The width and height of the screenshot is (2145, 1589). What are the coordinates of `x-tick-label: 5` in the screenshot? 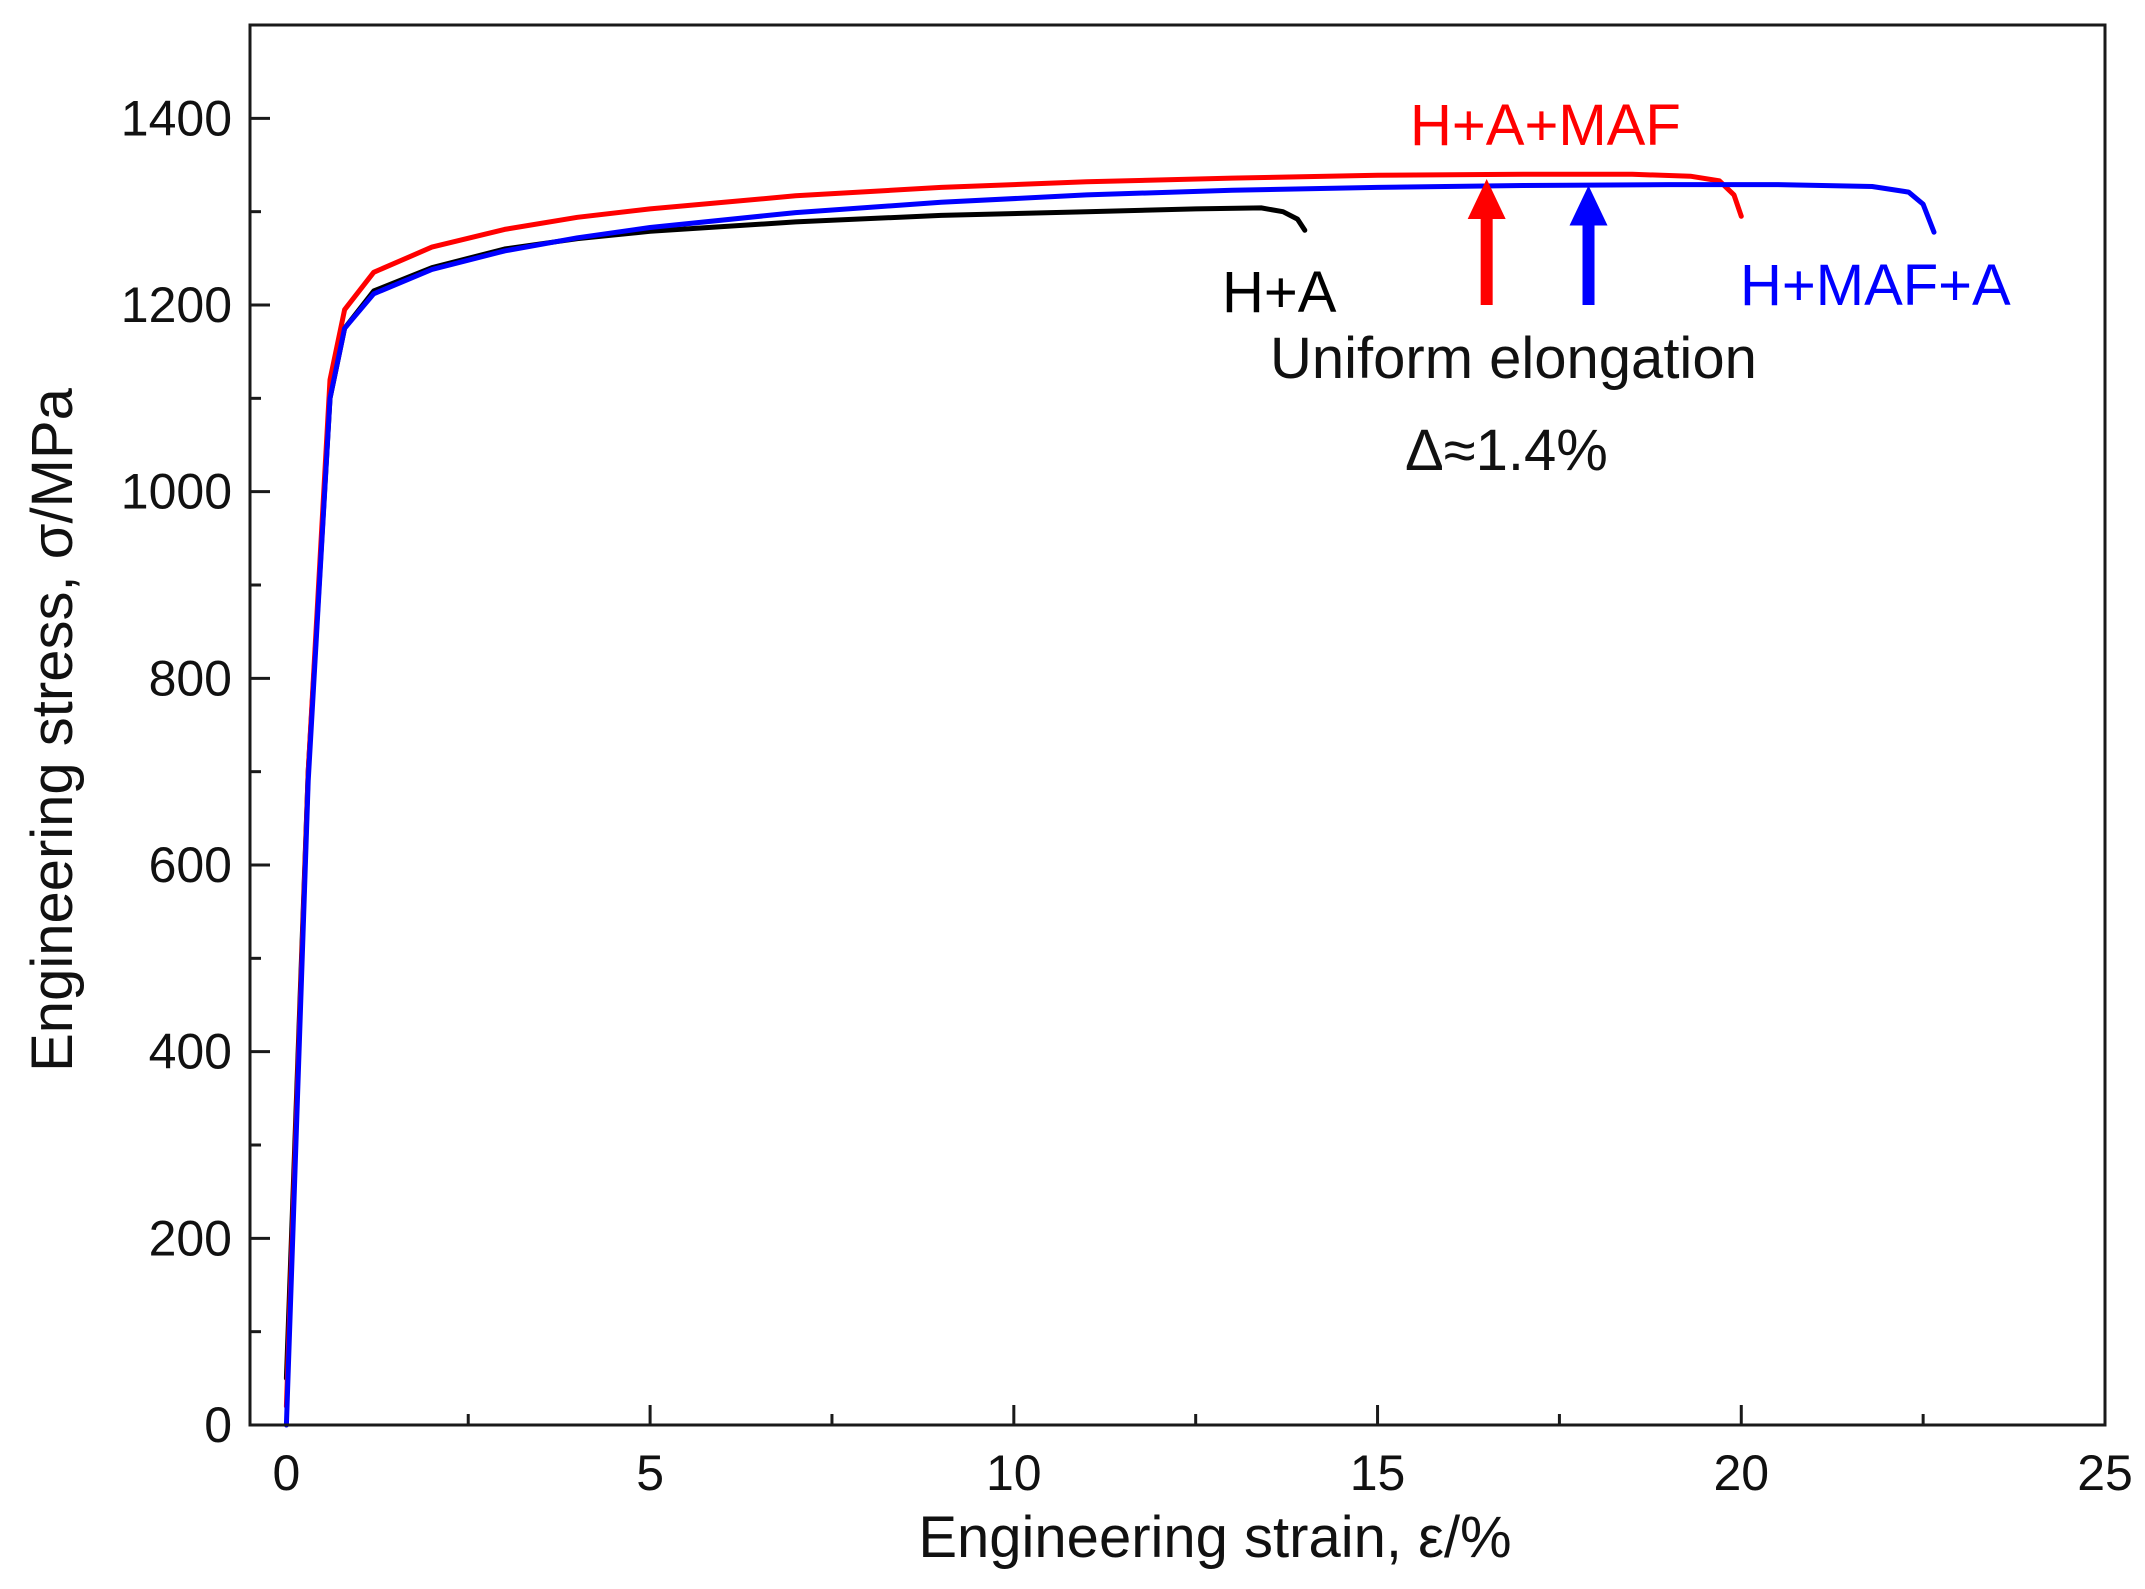 It's located at (650, 1473).